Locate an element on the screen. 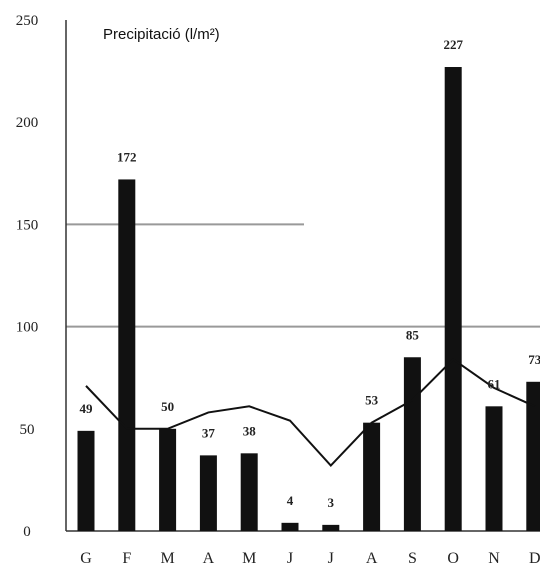 Image resolution: width=540 pixels, height=568 pixels. data-label: 85 is located at coordinates (413, 334).